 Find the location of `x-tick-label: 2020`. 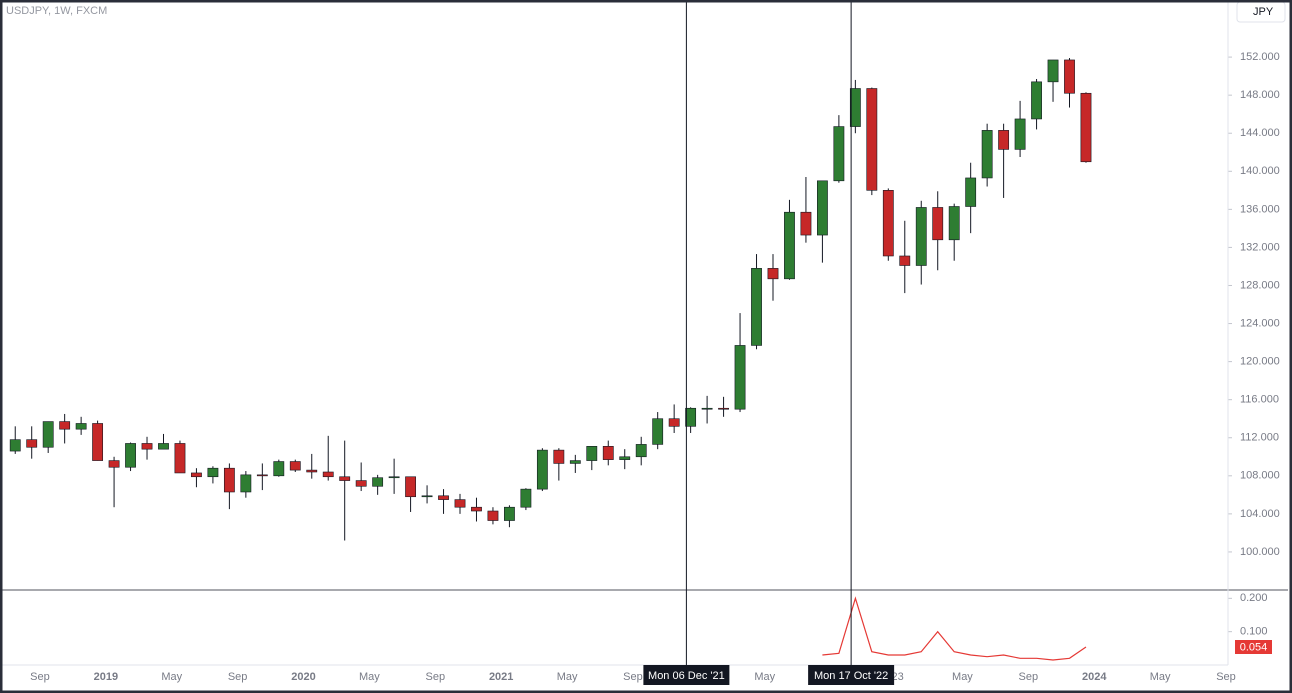

x-tick-label: 2020 is located at coordinates (303, 677).